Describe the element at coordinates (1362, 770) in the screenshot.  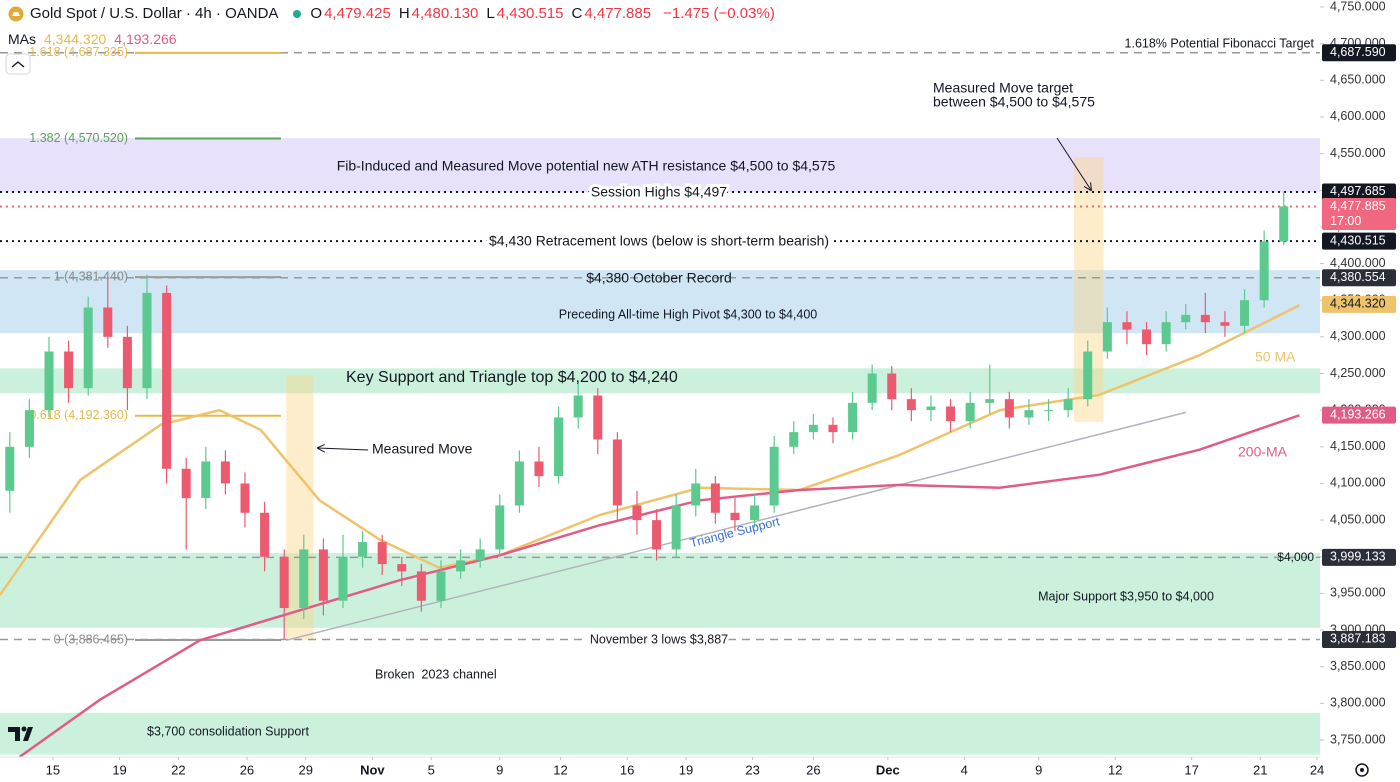
I see `settings-button` at that location.